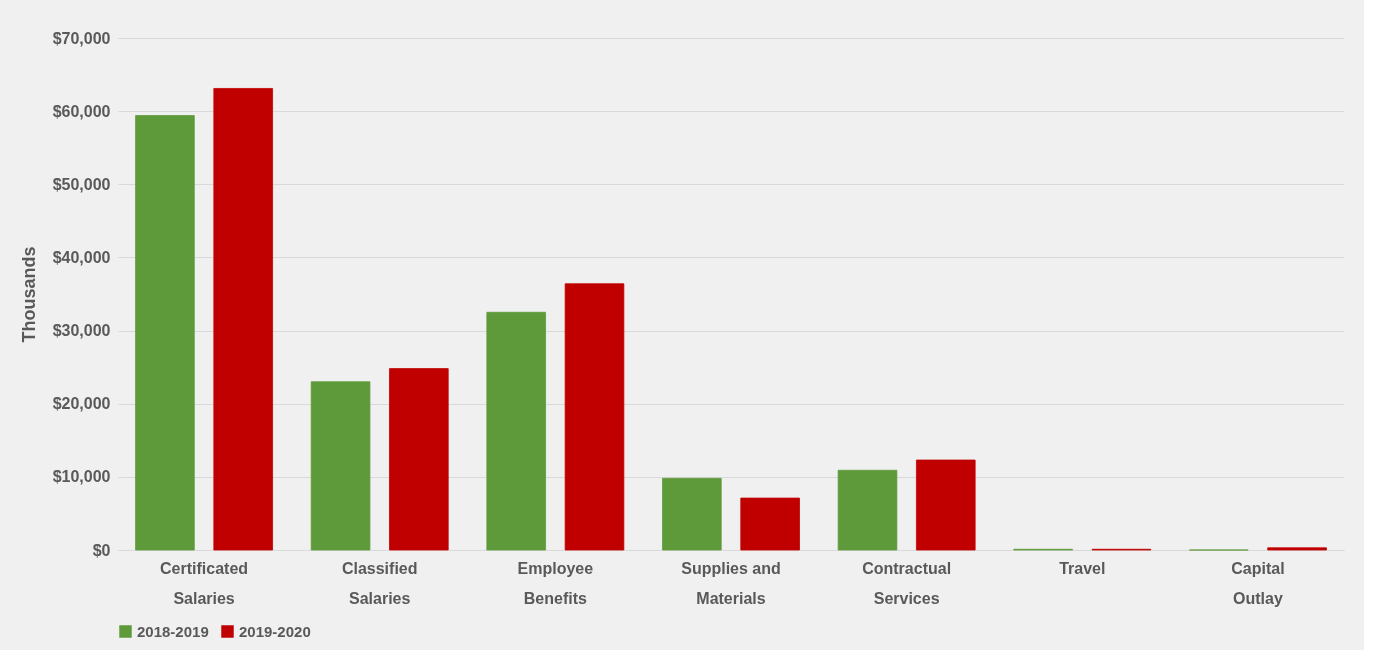  Describe the element at coordinates (81, 111) in the screenshot. I see `y-tick-label: $60,000` at that location.